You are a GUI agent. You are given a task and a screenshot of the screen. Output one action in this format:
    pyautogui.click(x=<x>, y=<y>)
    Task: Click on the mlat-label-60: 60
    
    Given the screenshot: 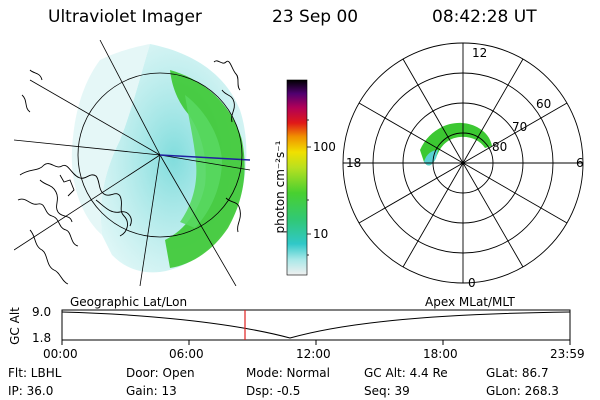 What is the action you would take?
    pyautogui.click(x=544, y=104)
    